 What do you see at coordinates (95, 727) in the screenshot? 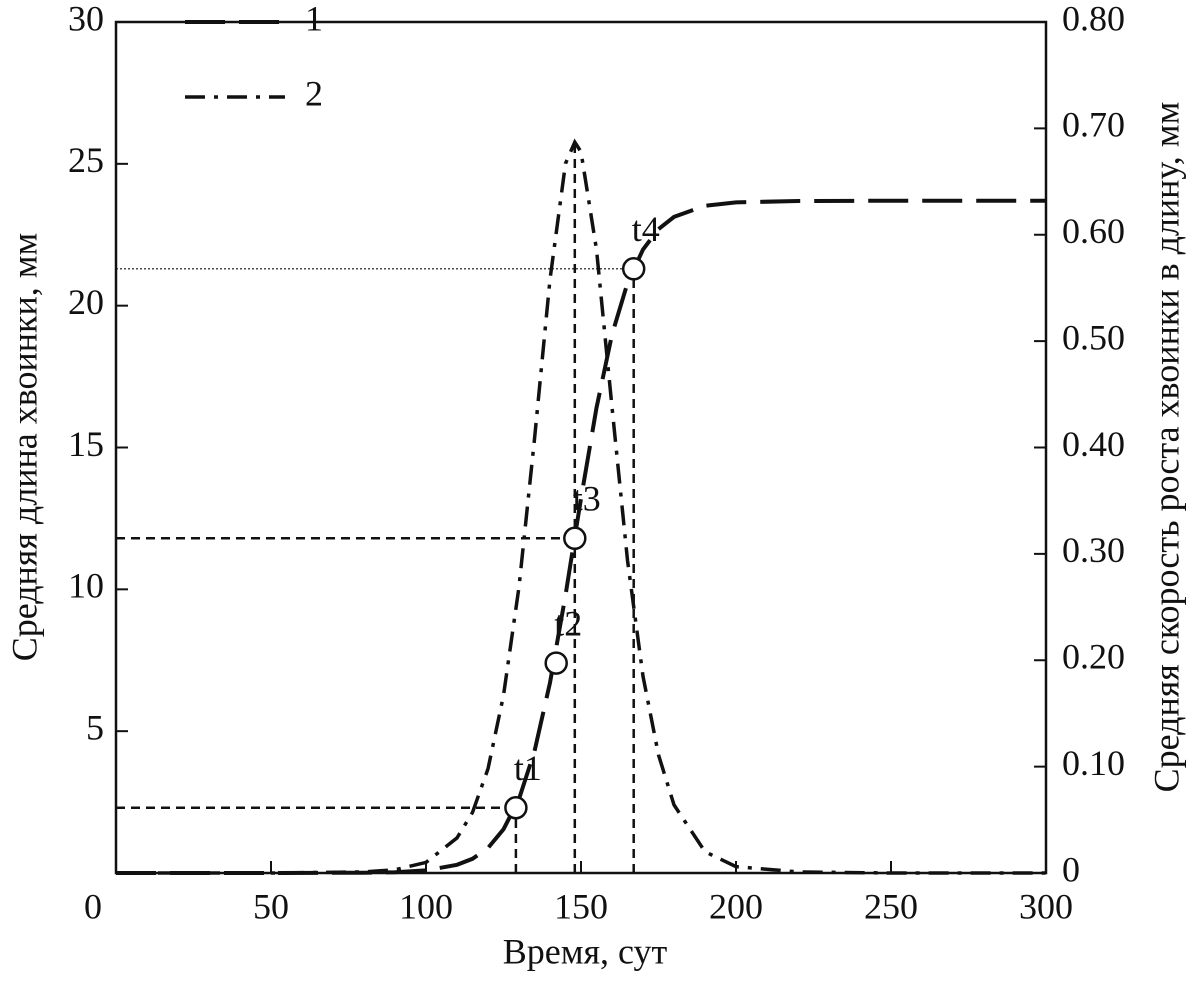
I see `y-tick-label: 5` at bounding box center [95, 727].